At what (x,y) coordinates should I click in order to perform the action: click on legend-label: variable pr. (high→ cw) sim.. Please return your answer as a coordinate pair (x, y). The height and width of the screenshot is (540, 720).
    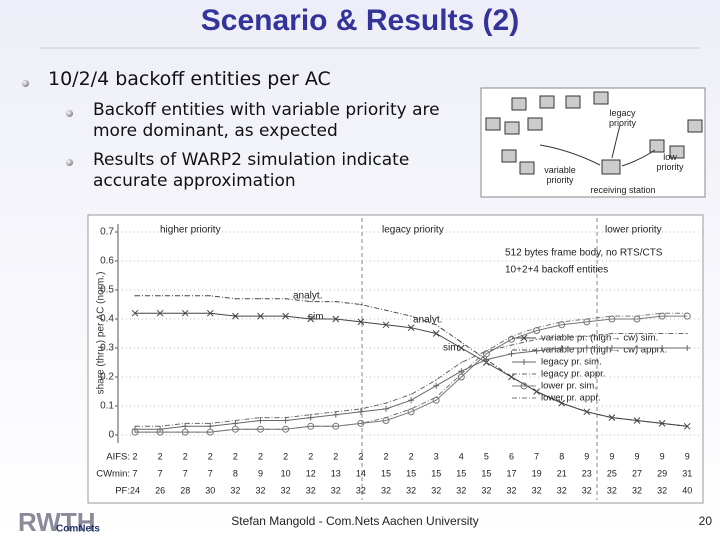
    Looking at the image, I should click on (599, 338).